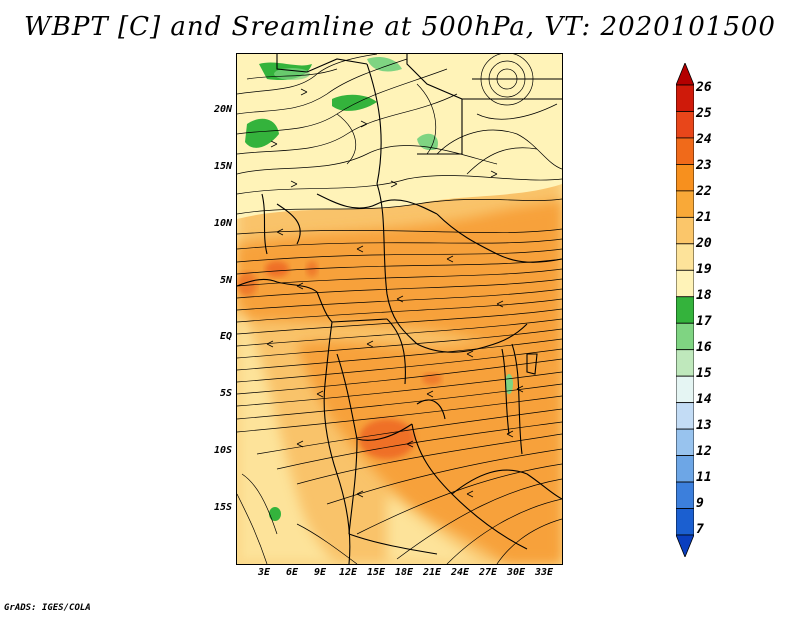  Describe the element at coordinates (704, 451) in the screenshot. I see `colorbar-label-12: 12` at that location.